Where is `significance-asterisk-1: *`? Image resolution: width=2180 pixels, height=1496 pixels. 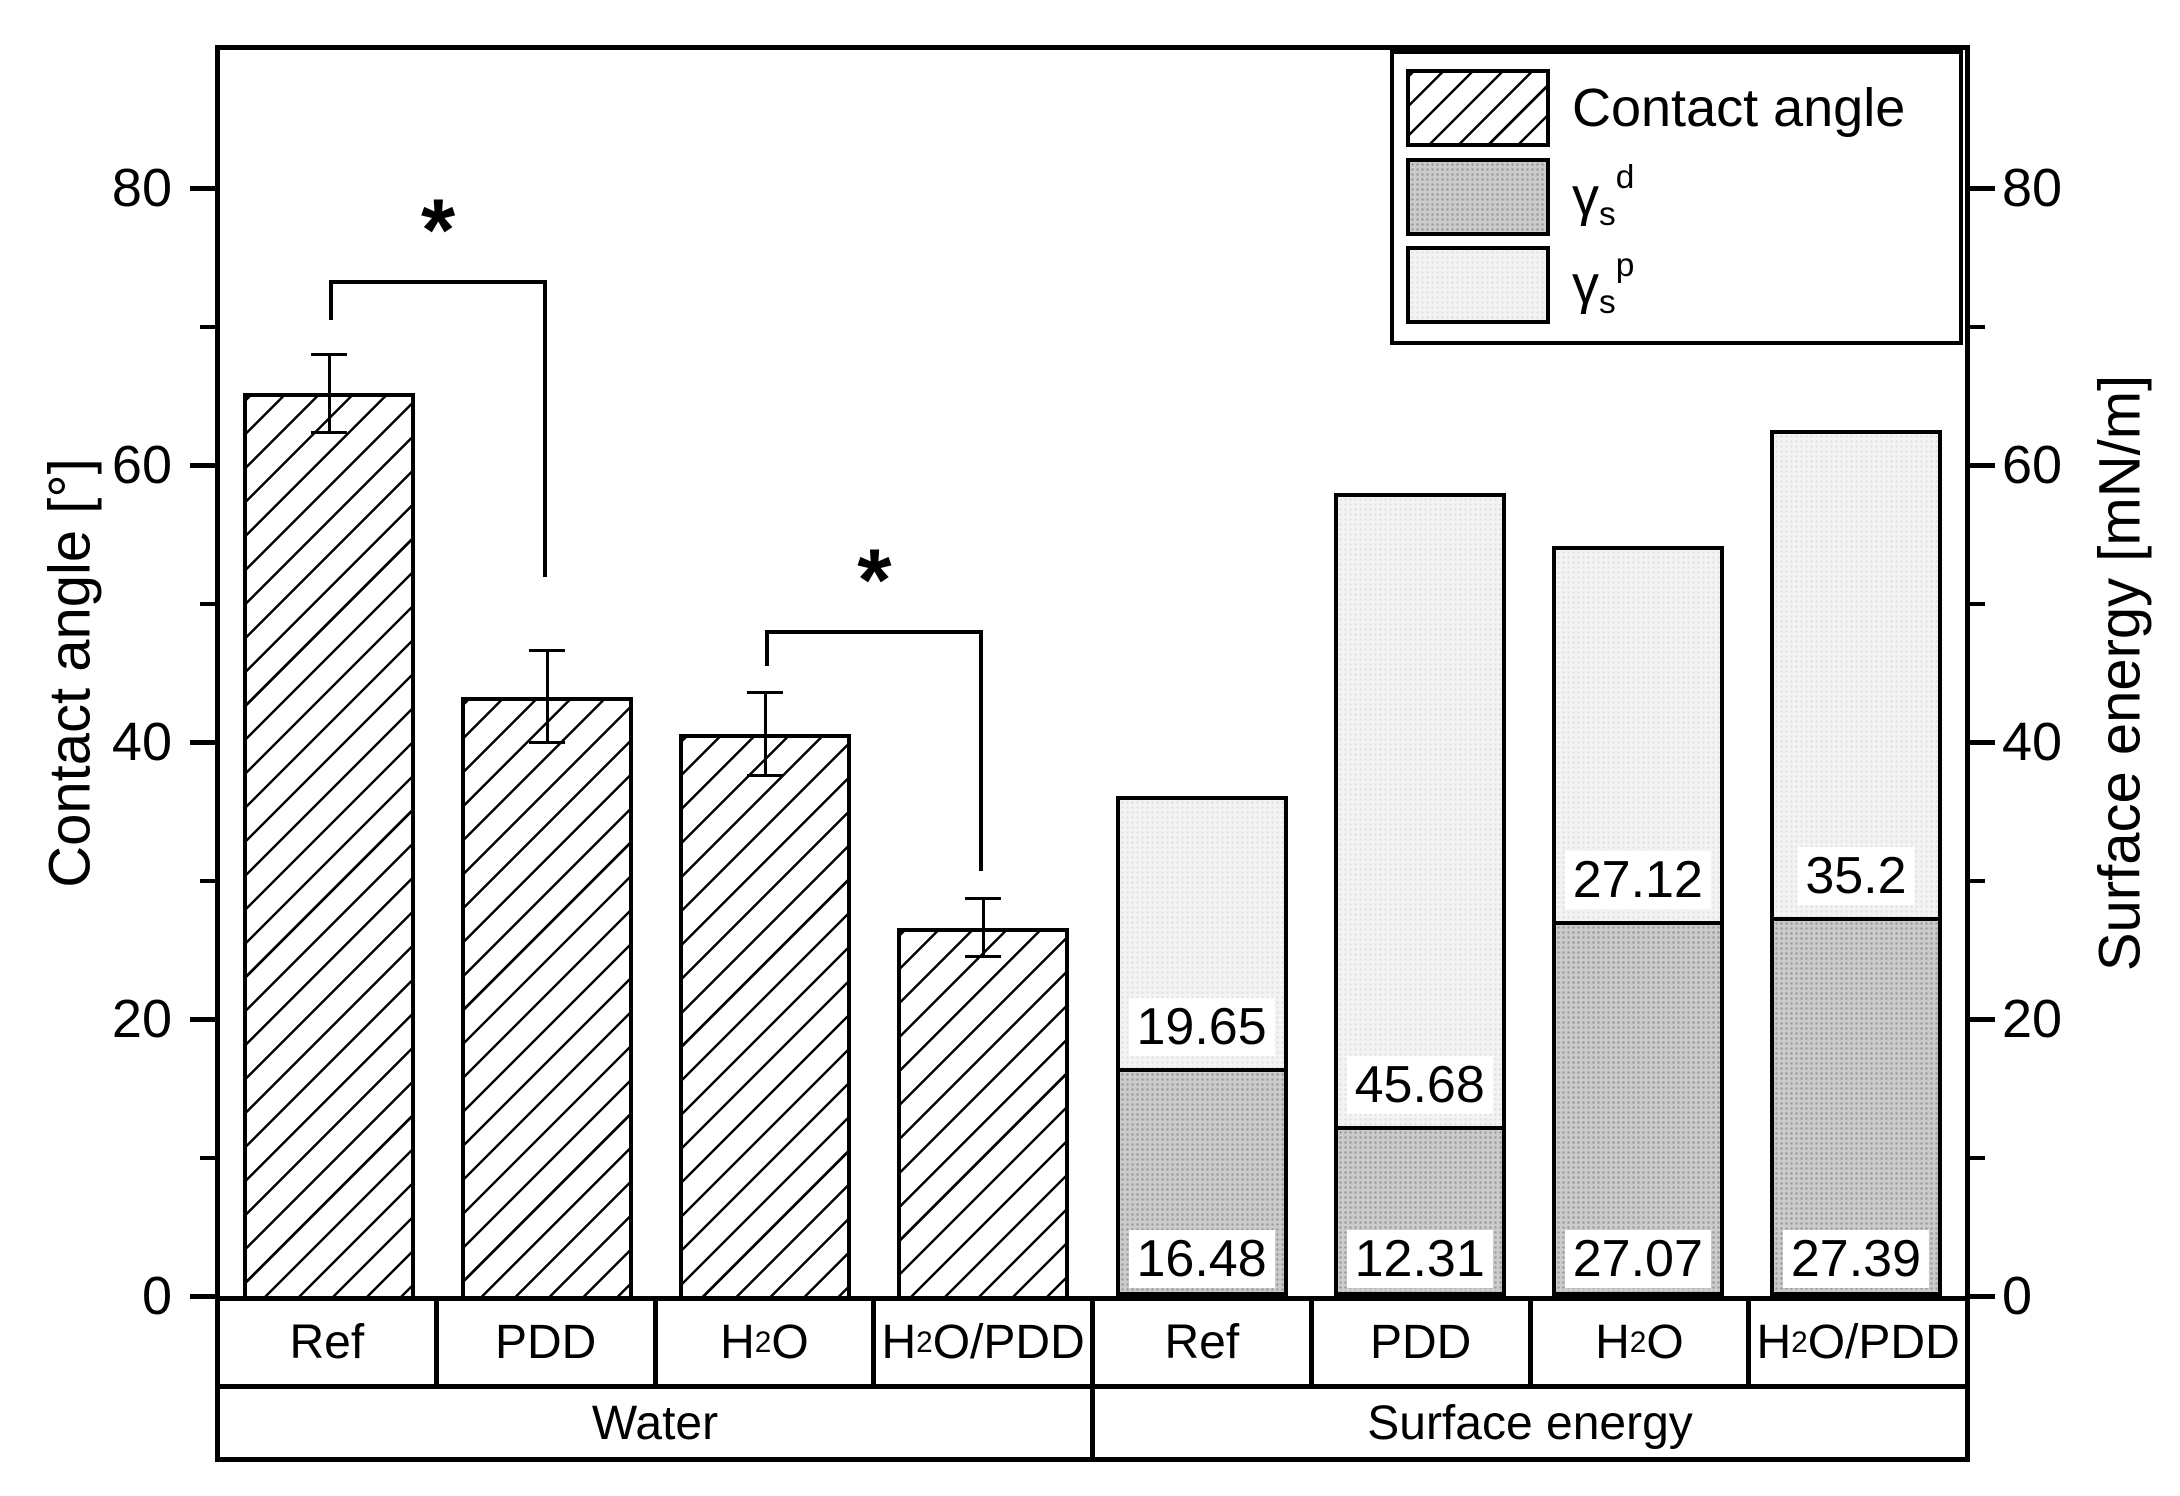
significance-asterisk-1: * is located at coordinates (438, 229).